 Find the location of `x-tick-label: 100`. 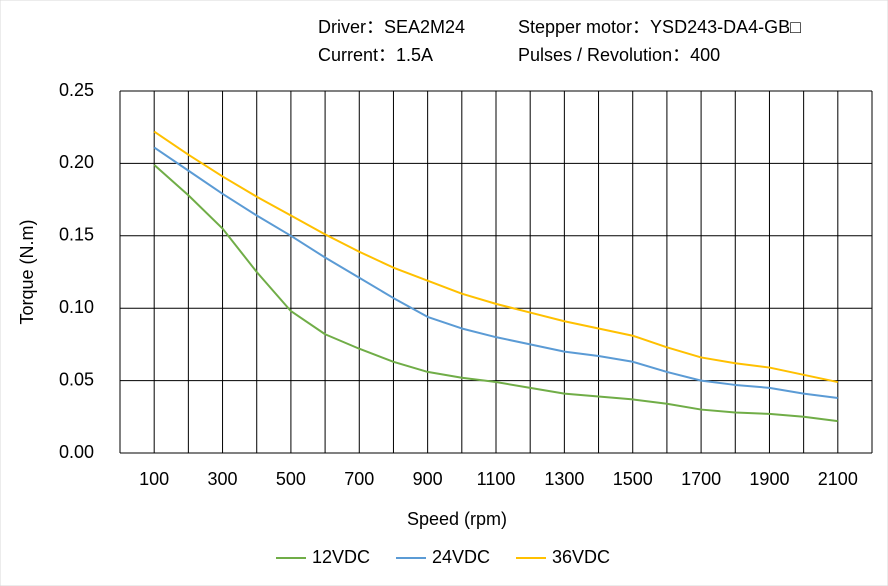

x-tick-label: 100 is located at coordinates (154, 479).